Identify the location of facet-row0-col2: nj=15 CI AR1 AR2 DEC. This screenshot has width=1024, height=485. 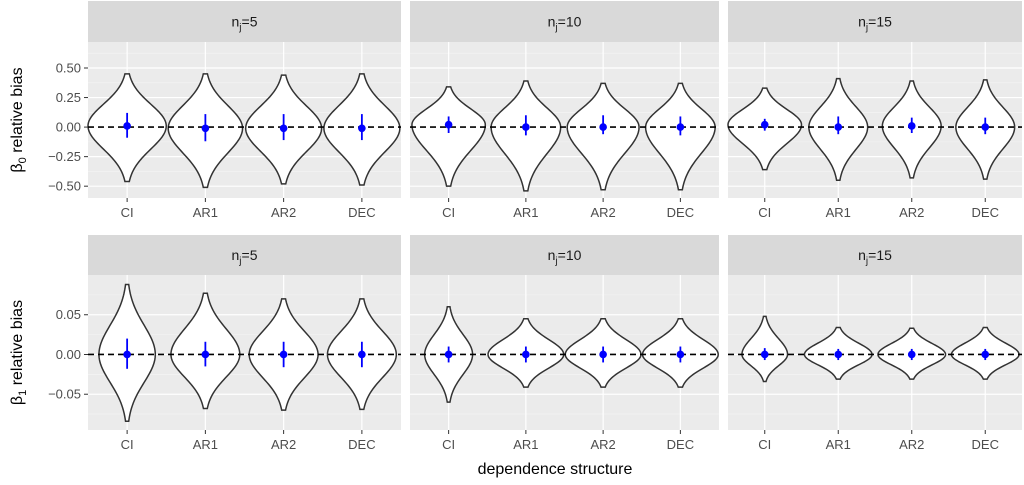
(874, 110).